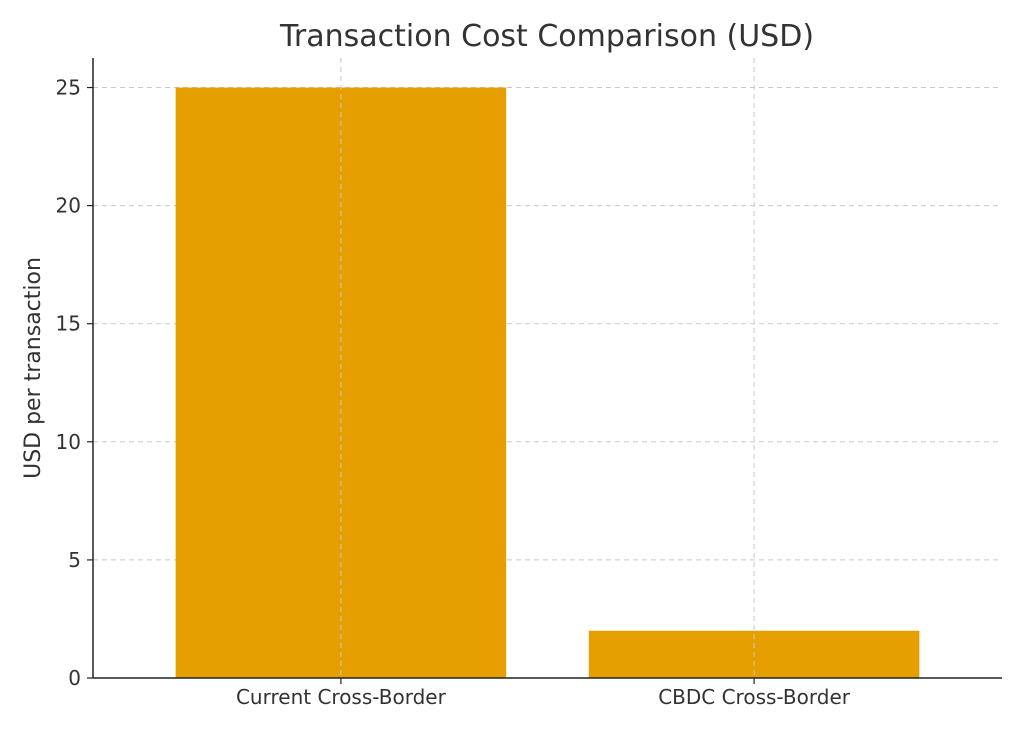 The width and height of the screenshot is (1024, 735). I want to click on x-tick-label: CBDC Cross-Border, so click(754, 697).